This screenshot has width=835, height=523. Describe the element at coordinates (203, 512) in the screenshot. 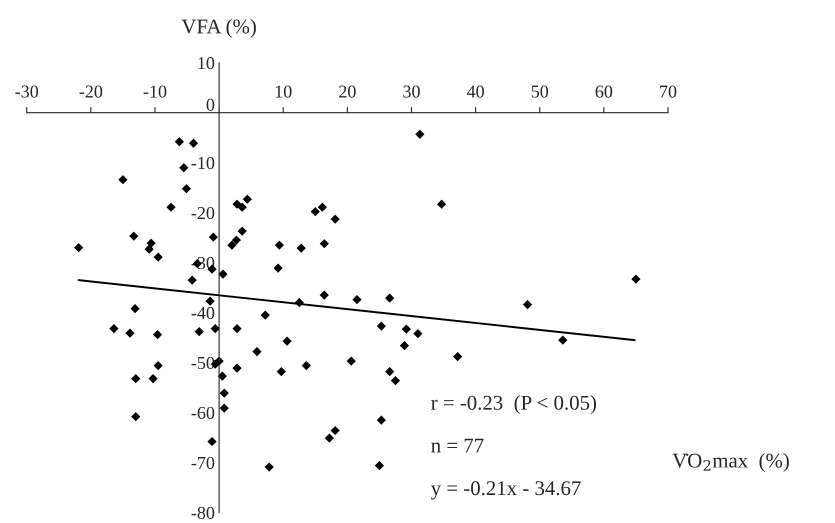

I see `y-tick-label: -80` at that location.